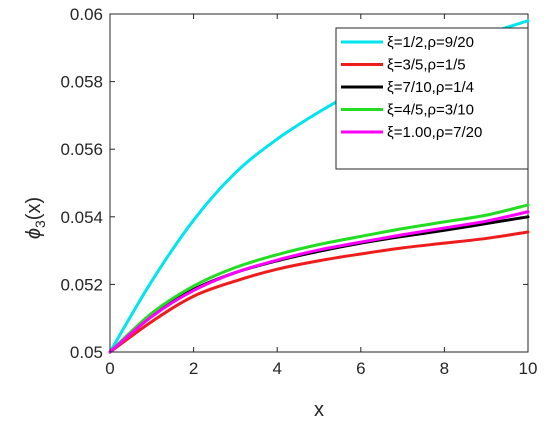 The width and height of the screenshot is (550, 426). I want to click on y-tick-label: 0.058, so click(81, 82).